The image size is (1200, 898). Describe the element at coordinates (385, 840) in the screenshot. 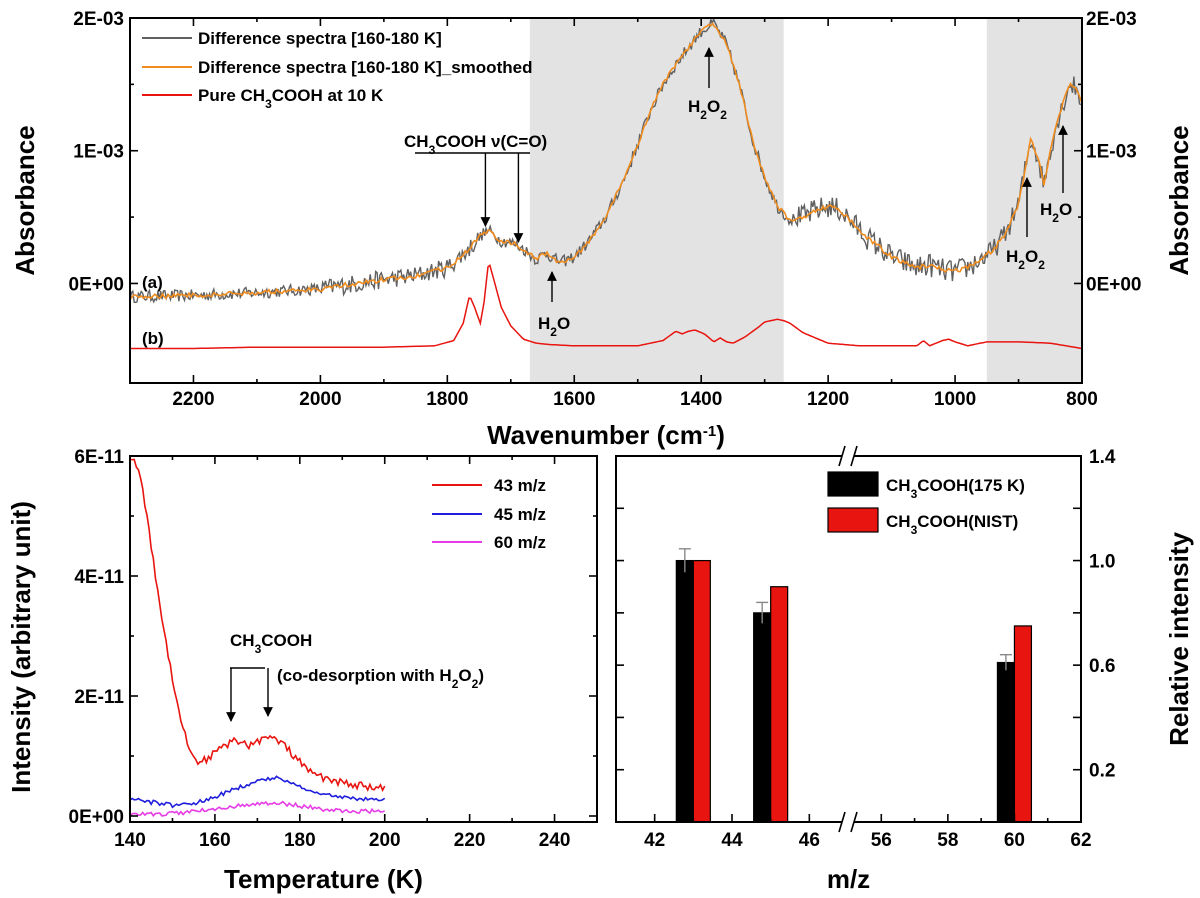

I see `bl-x-tick-label: 200` at that location.